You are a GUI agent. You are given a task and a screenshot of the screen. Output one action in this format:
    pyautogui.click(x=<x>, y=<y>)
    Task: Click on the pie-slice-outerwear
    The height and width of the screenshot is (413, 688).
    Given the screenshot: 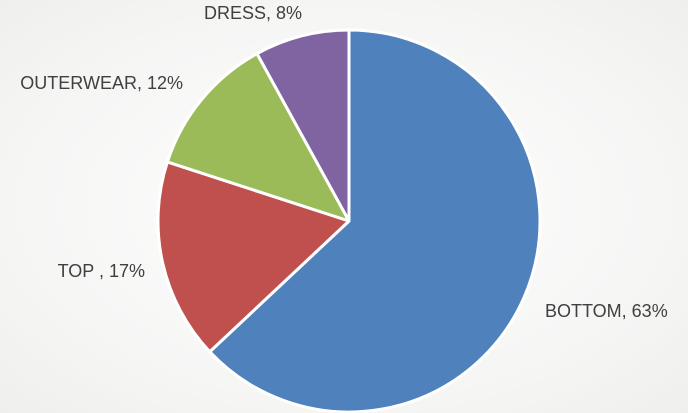 What is the action you would take?
    pyautogui.click(x=258, y=137)
    